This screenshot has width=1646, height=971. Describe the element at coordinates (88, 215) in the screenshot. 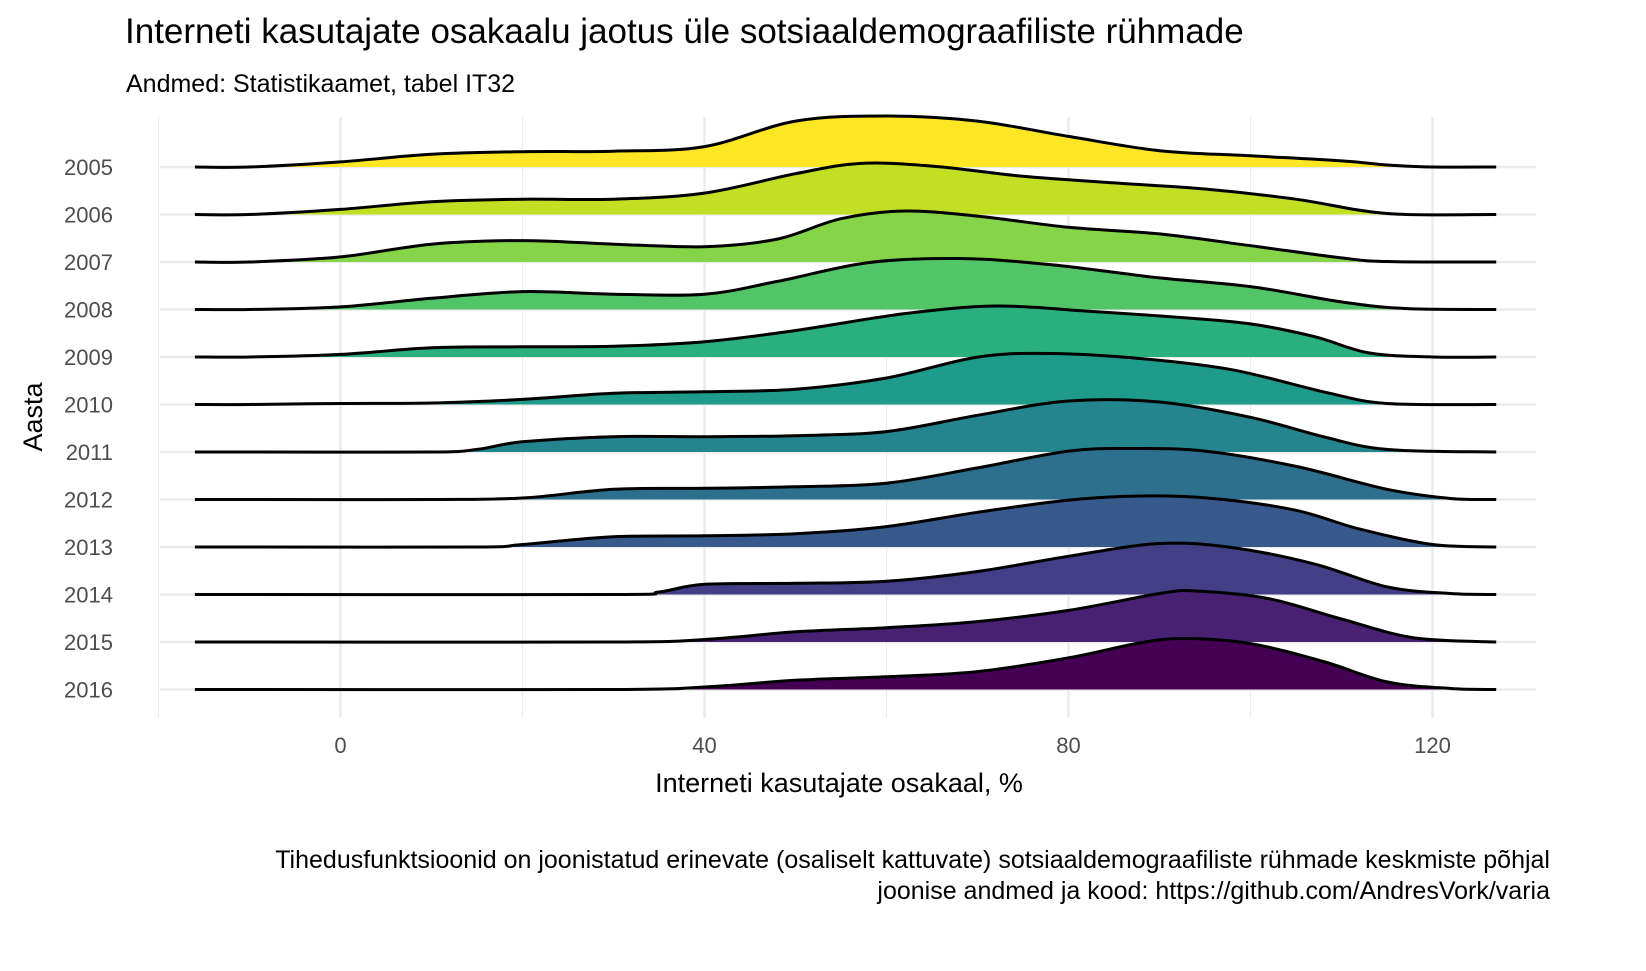

I see `y-tick-label: 2006` at that location.